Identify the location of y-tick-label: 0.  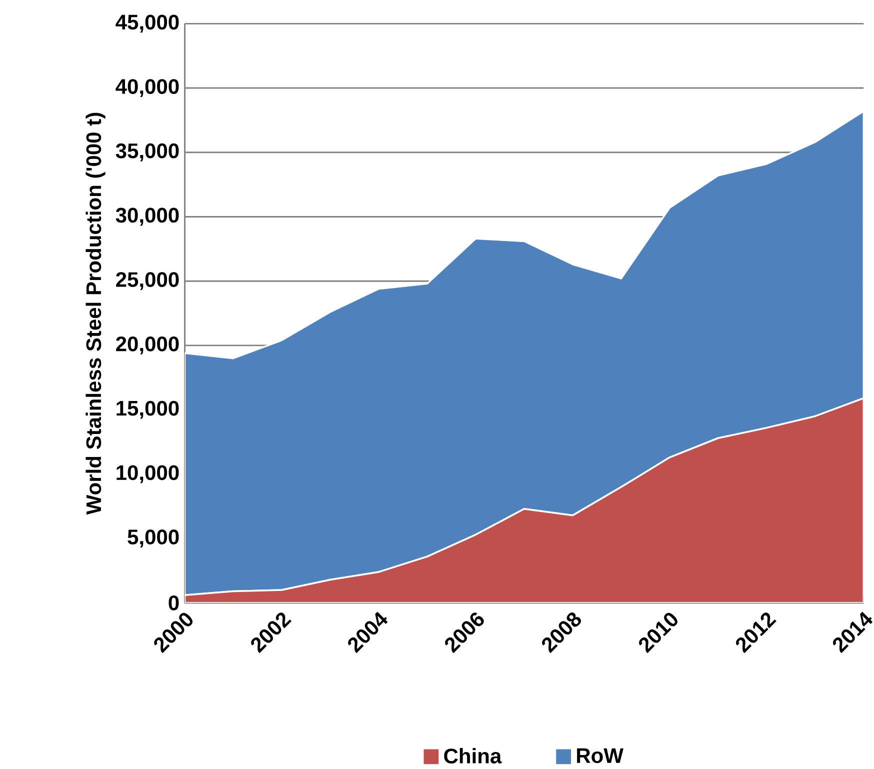
(173, 602).